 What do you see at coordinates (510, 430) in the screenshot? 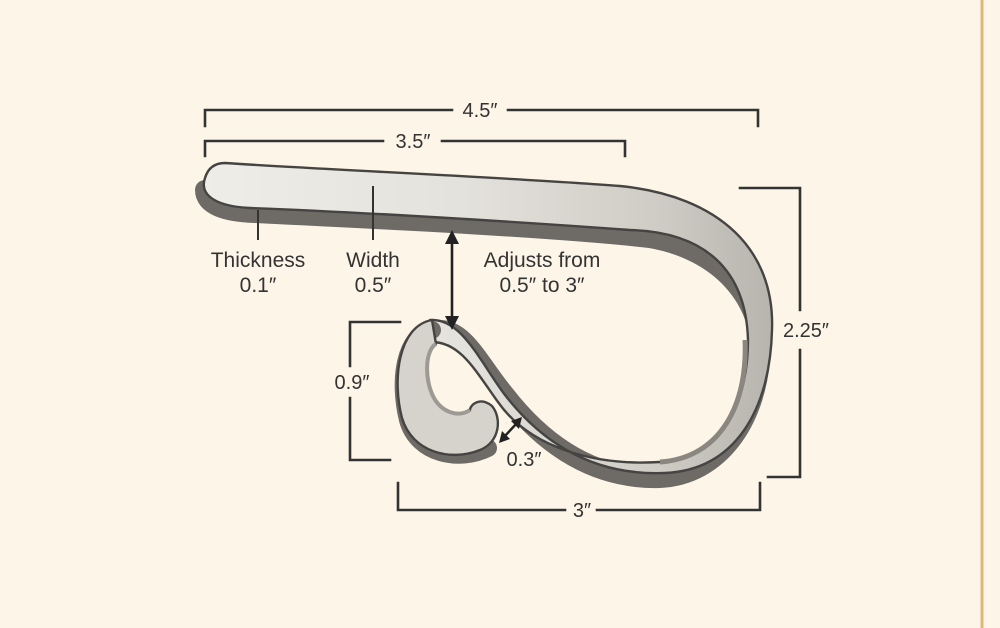
I see `curl-gap-arrow` at bounding box center [510, 430].